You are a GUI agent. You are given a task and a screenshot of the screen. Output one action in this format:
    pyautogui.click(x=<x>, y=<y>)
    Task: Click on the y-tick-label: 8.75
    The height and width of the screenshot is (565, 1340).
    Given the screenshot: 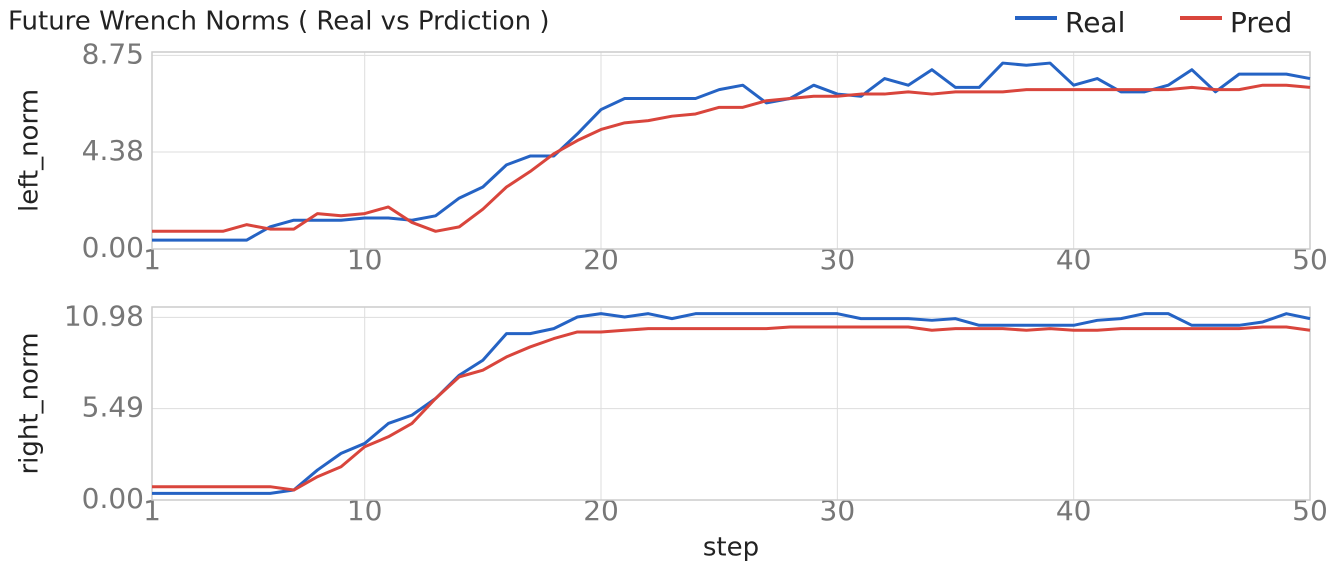 What is the action you would take?
    pyautogui.click(x=113, y=53)
    